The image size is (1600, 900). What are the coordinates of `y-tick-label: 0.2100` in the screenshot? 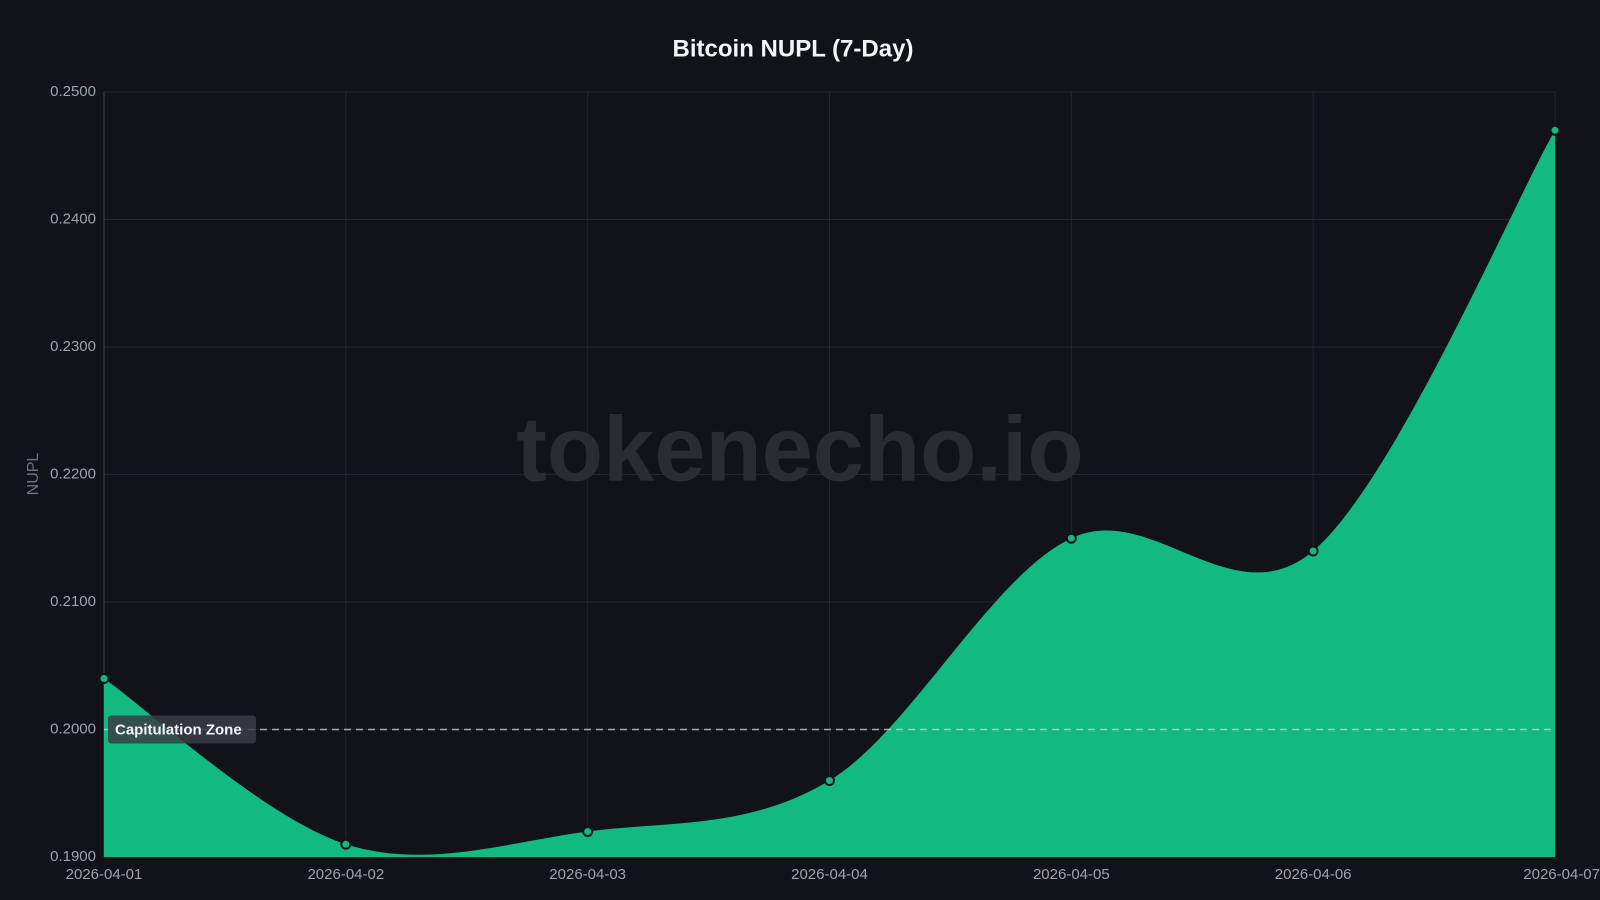 It's located at (73, 601).